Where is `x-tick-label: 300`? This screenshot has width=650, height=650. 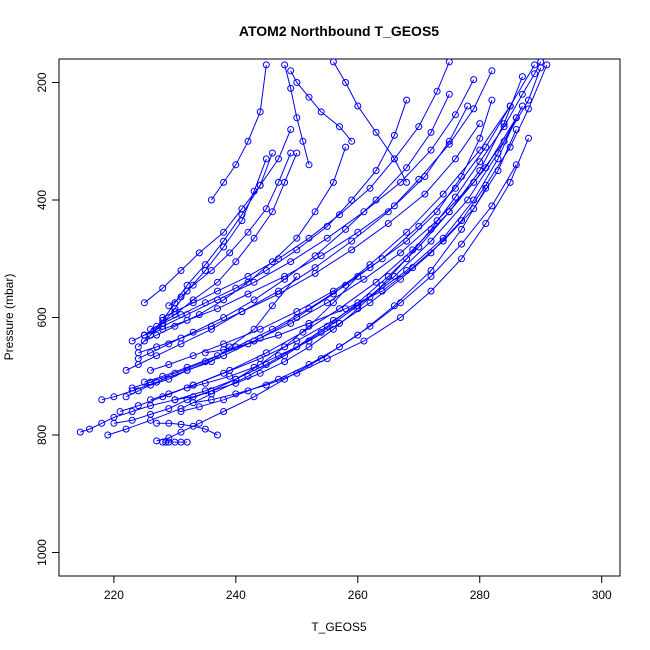
x-tick-label: 300 is located at coordinates (602, 595).